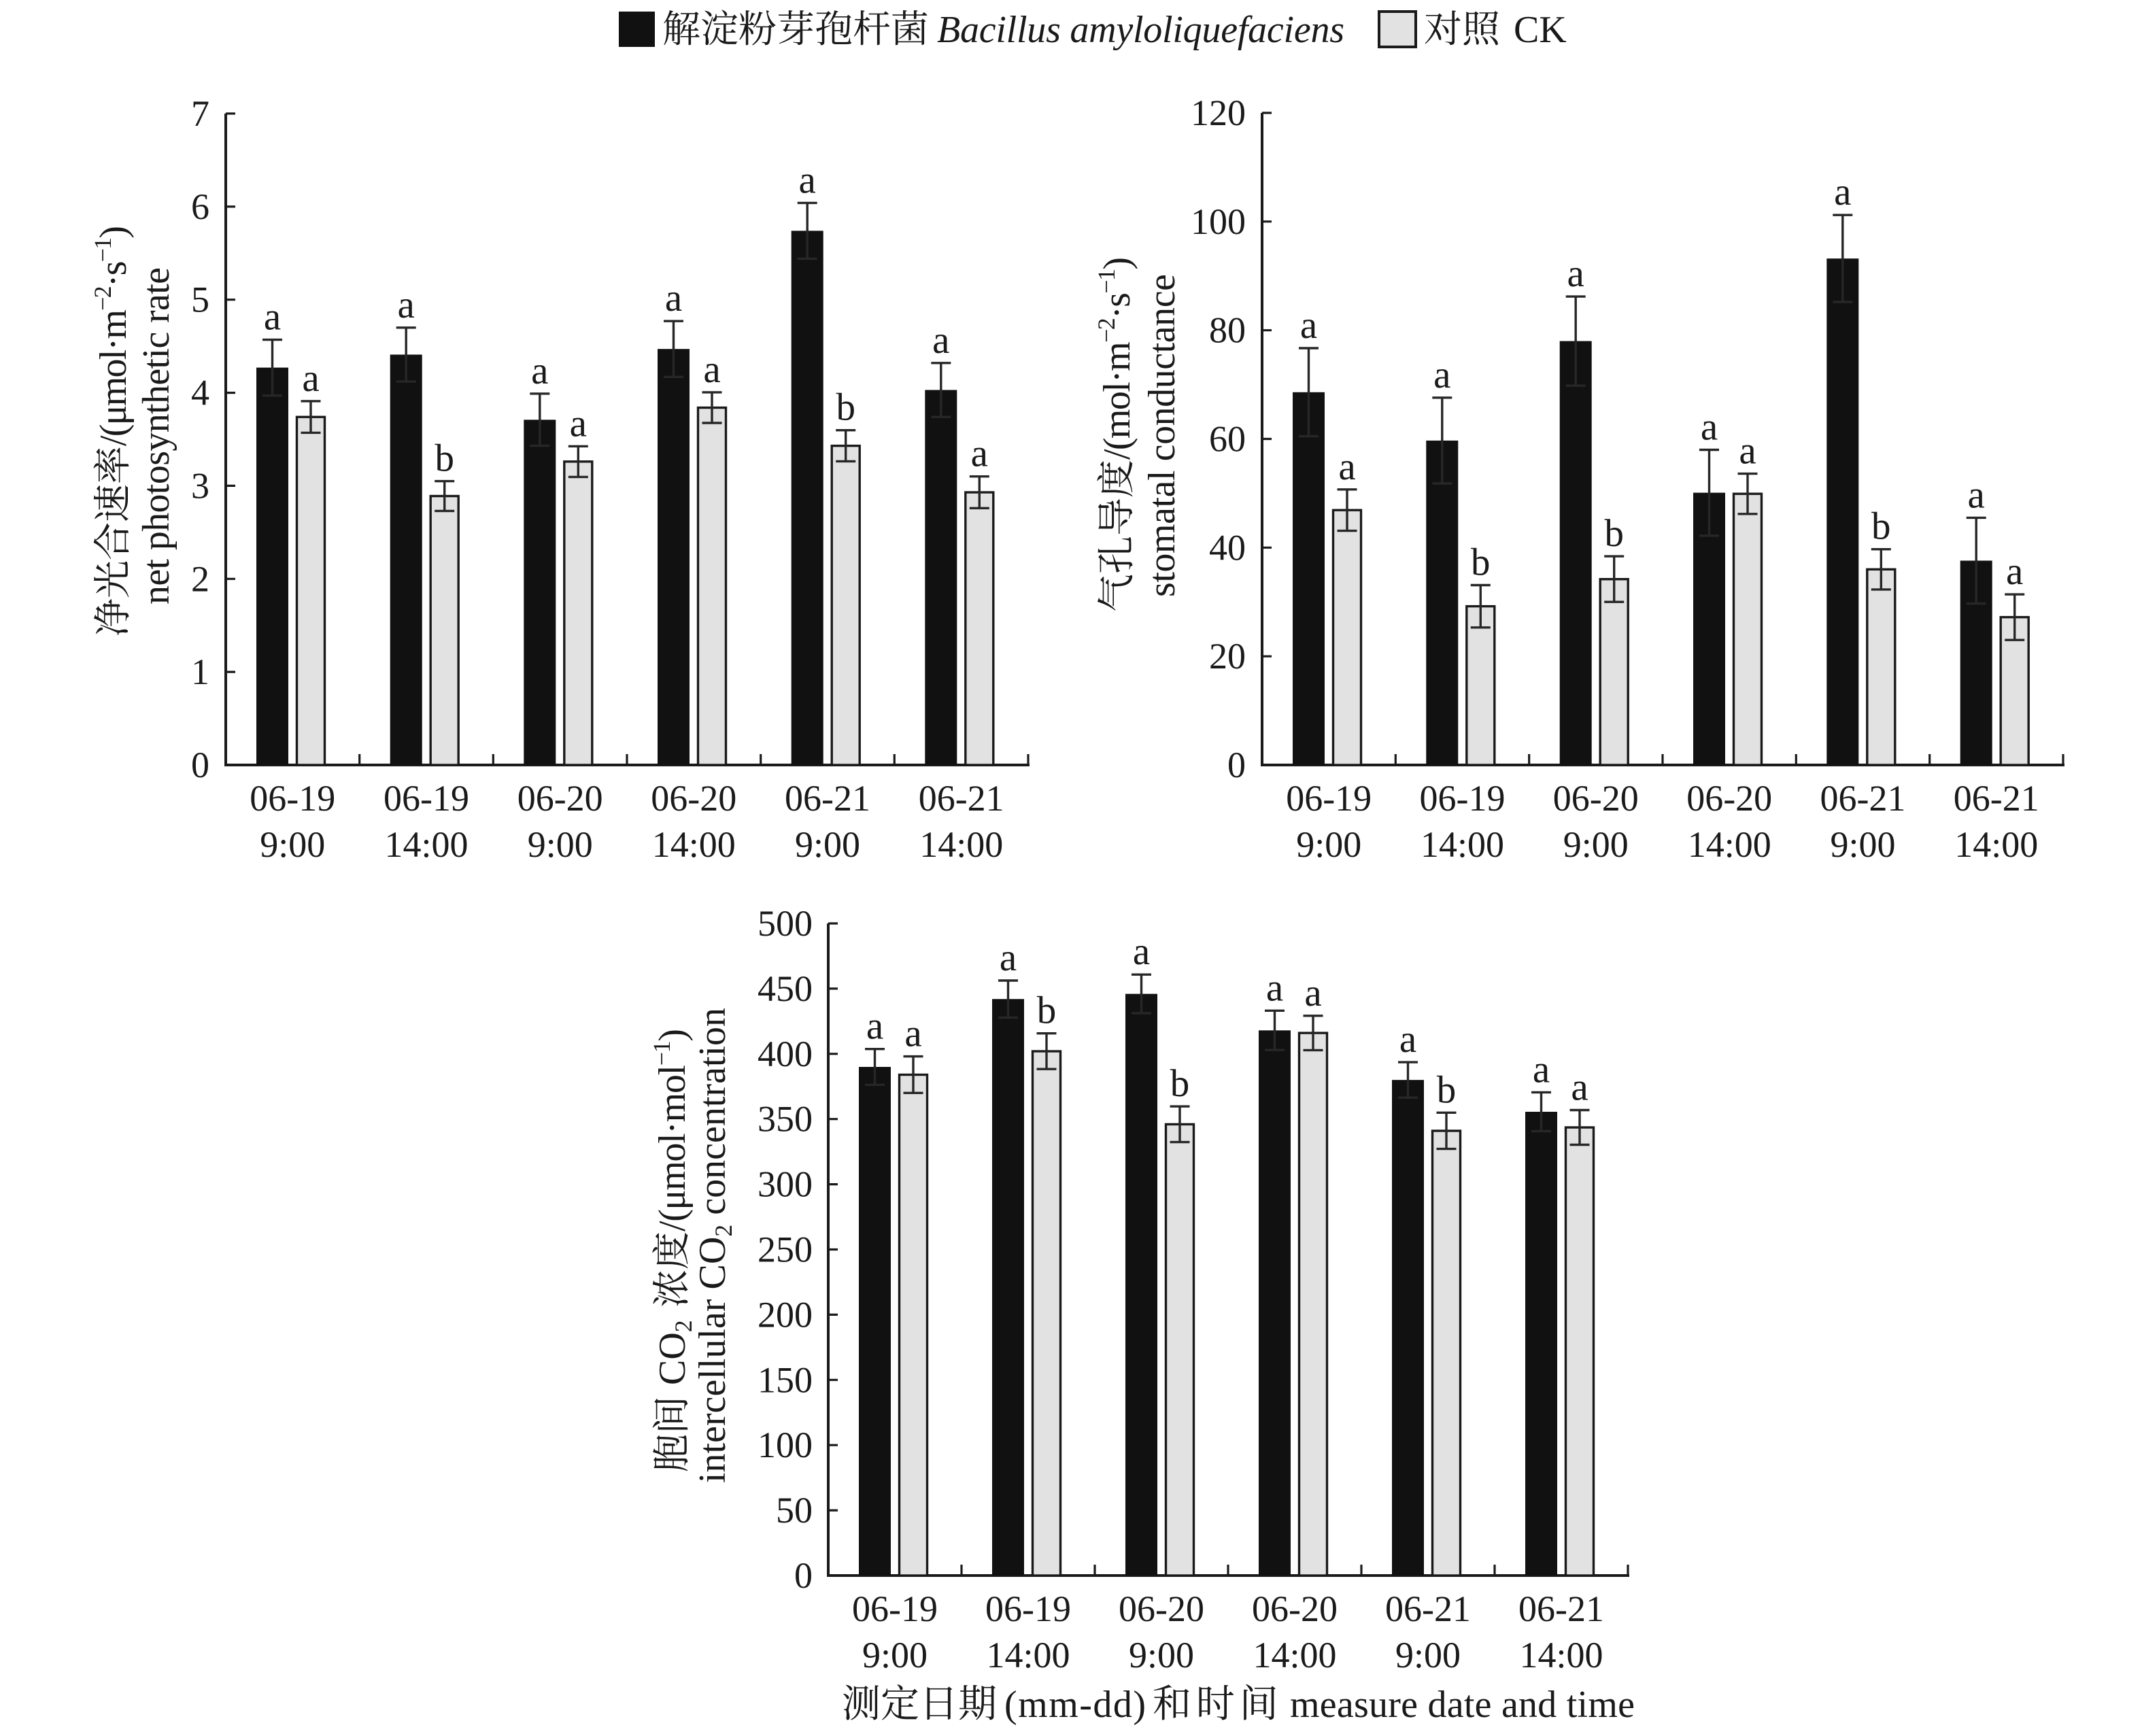 The image size is (2142, 1736). Describe the element at coordinates (786, 1054) in the screenshot. I see `svg-text: 400` at that location.